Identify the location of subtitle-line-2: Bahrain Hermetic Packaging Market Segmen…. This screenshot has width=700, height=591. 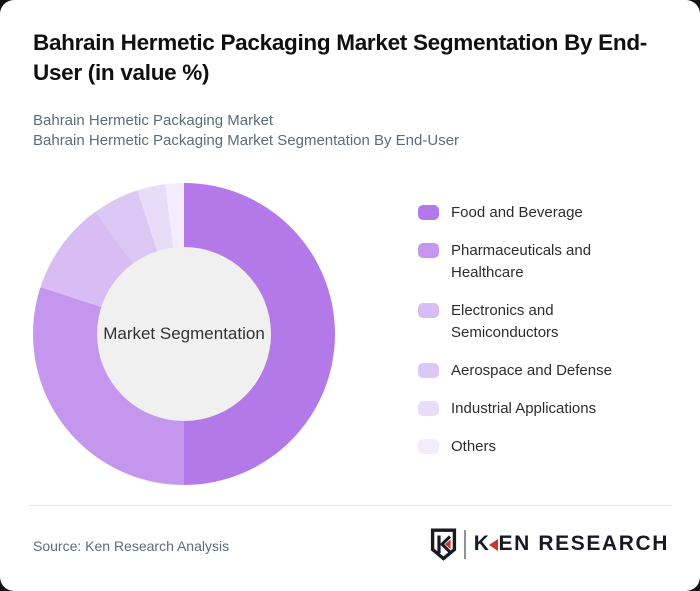
(246, 140).